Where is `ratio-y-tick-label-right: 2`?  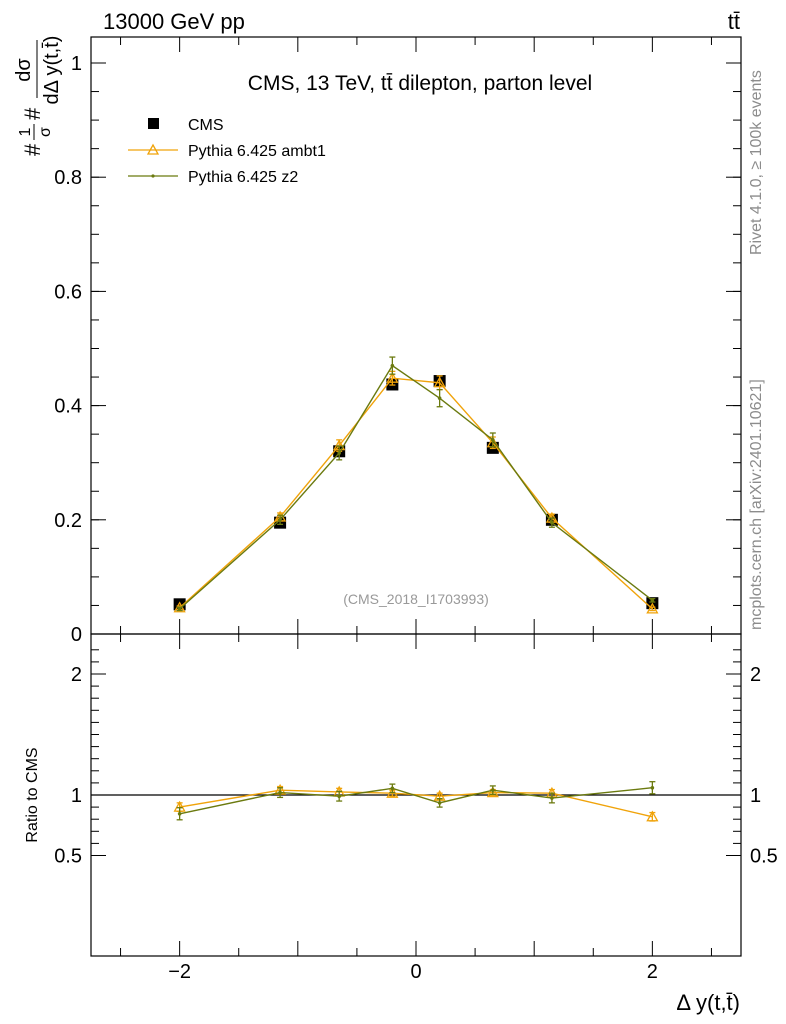
ratio-y-tick-label-right: 2 is located at coordinates (755, 675).